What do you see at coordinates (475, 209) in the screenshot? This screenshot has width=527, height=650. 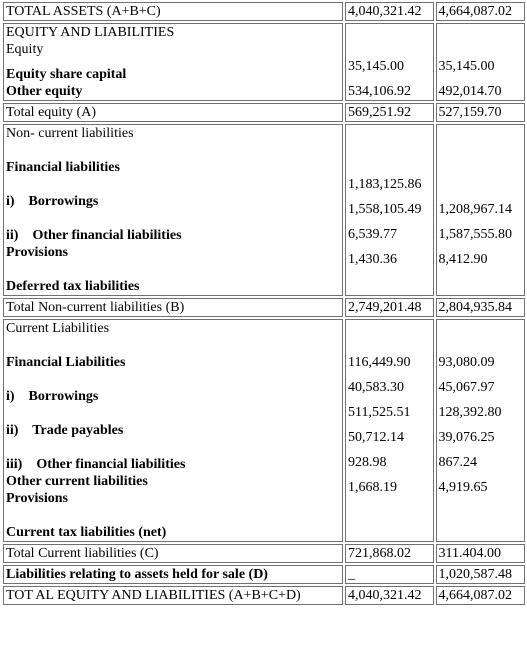 I see `value-previous-year: 1,208,967.14` at bounding box center [475, 209].